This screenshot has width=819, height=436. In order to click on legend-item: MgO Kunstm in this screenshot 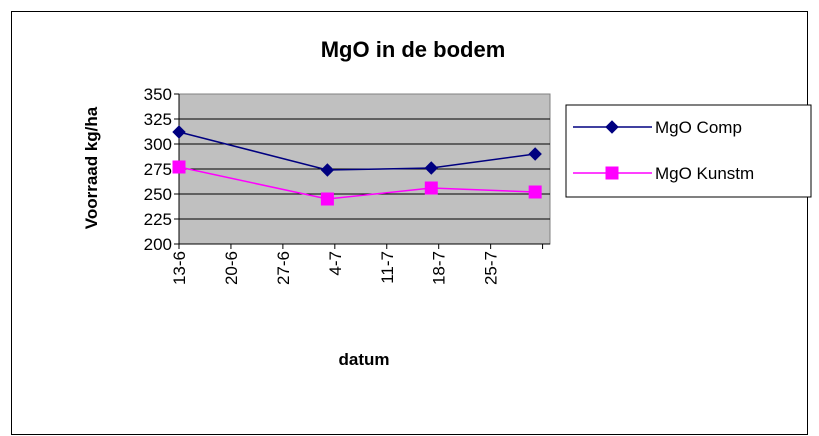, I will do `click(663, 173)`.